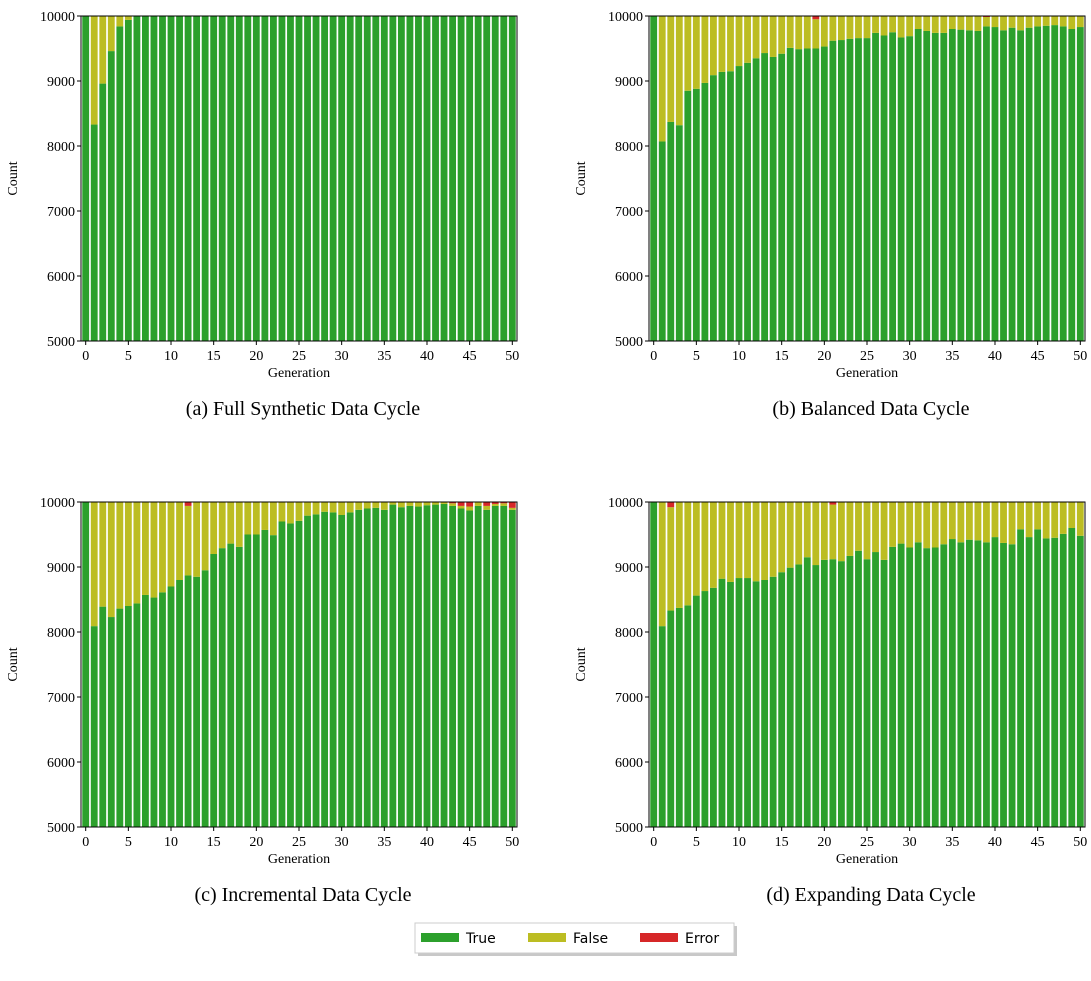 Image resolution: width=1091 pixels, height=981 pixels. What do you see at coordinates (629, 342) in the screenshot?
I see `y-tick-label: 5000` at bounding box center [629, 342].